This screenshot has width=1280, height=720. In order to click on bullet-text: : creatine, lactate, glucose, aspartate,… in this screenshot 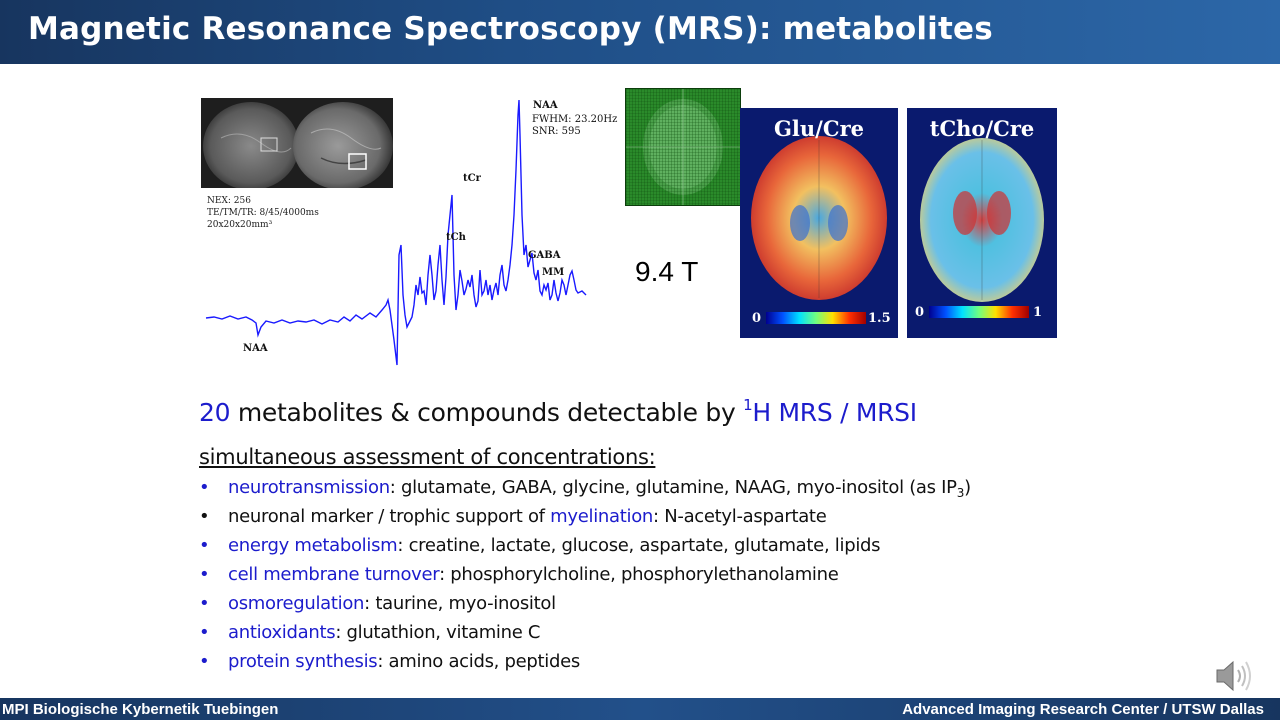, I will do `click(639, 545)`.